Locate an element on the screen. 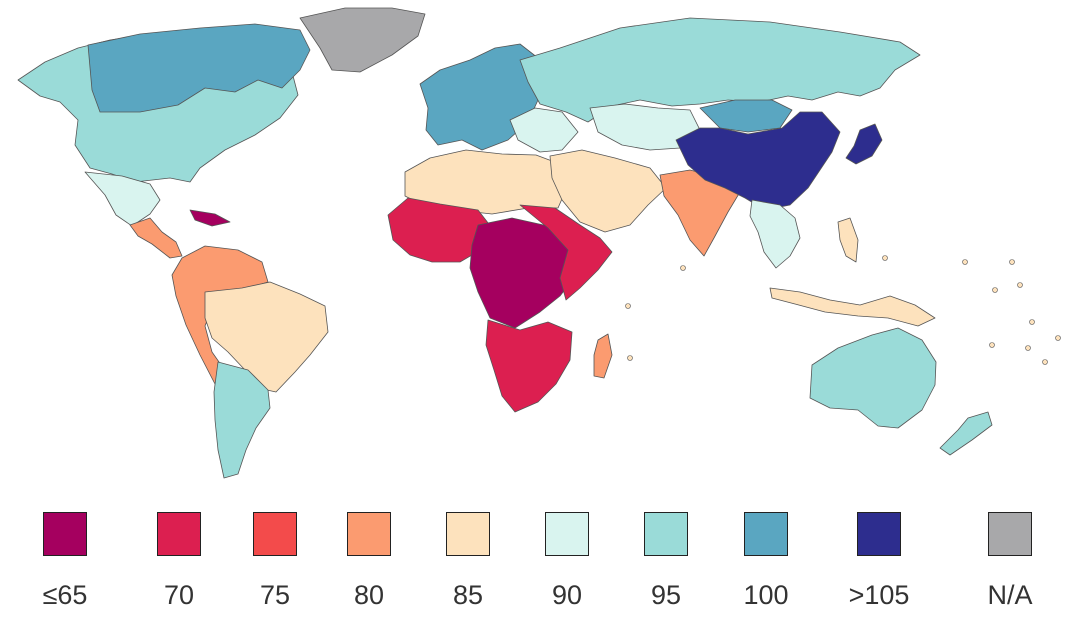 The width and height of the screenshot is (1080, 636). region-europe-east is located at coordinates (544, 130).